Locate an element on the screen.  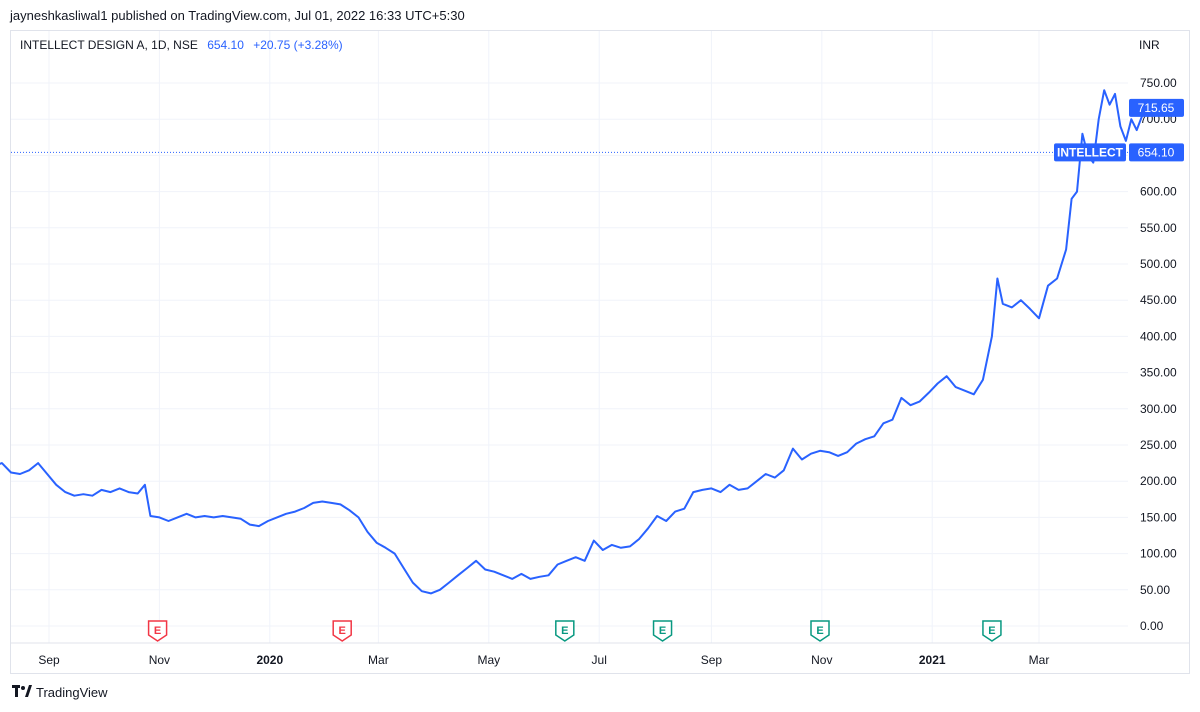
footer-brand: TradingView is located at coordinates (60, 692).